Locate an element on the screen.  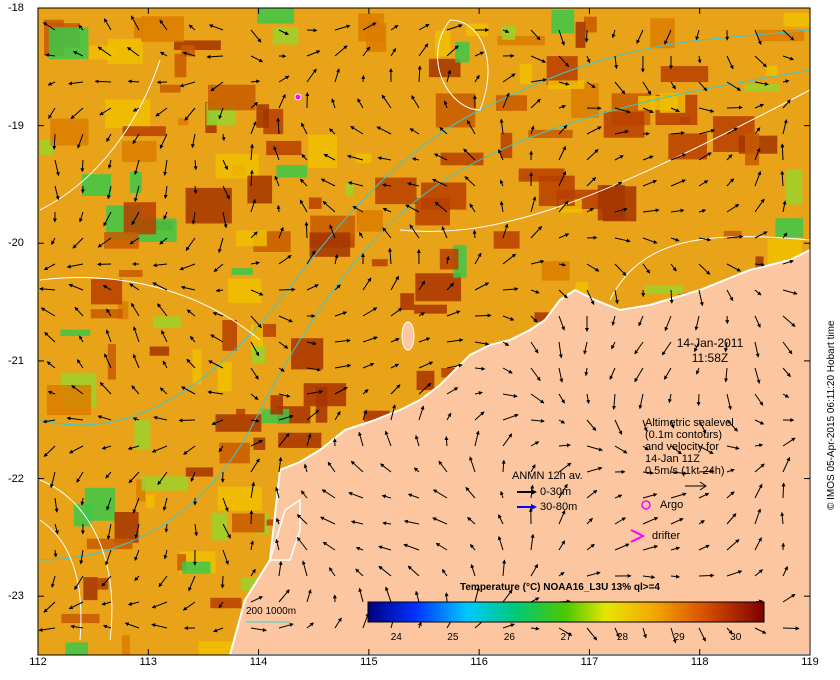
lon-label-112: 112 is located at coordinates (38, 662).